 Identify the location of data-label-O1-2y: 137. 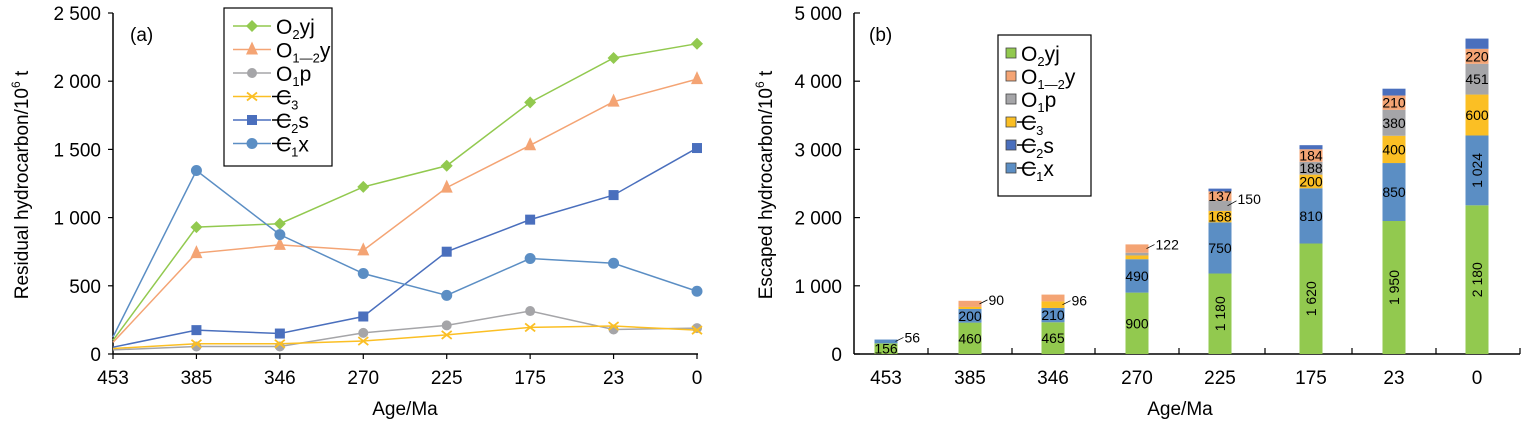
(1220, 196).